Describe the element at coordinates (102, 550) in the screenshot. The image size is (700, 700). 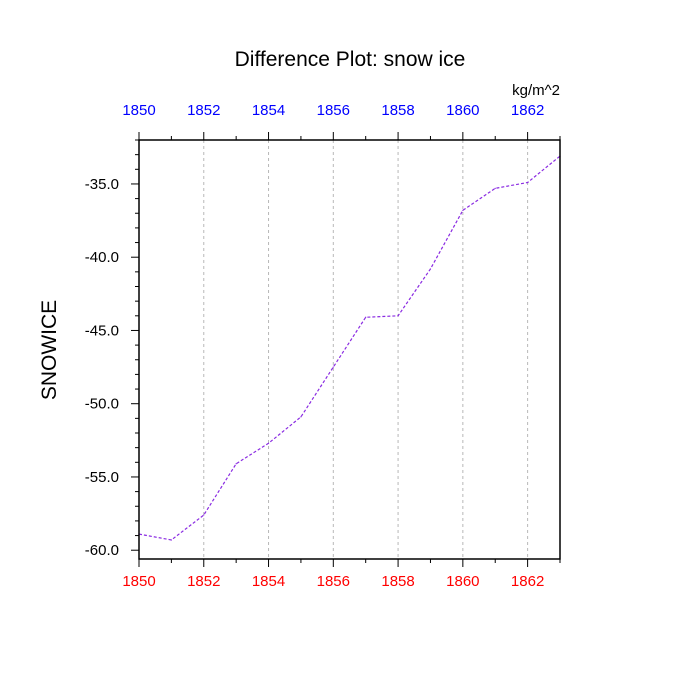
I see `y-tick-label: -60.0` at that location.